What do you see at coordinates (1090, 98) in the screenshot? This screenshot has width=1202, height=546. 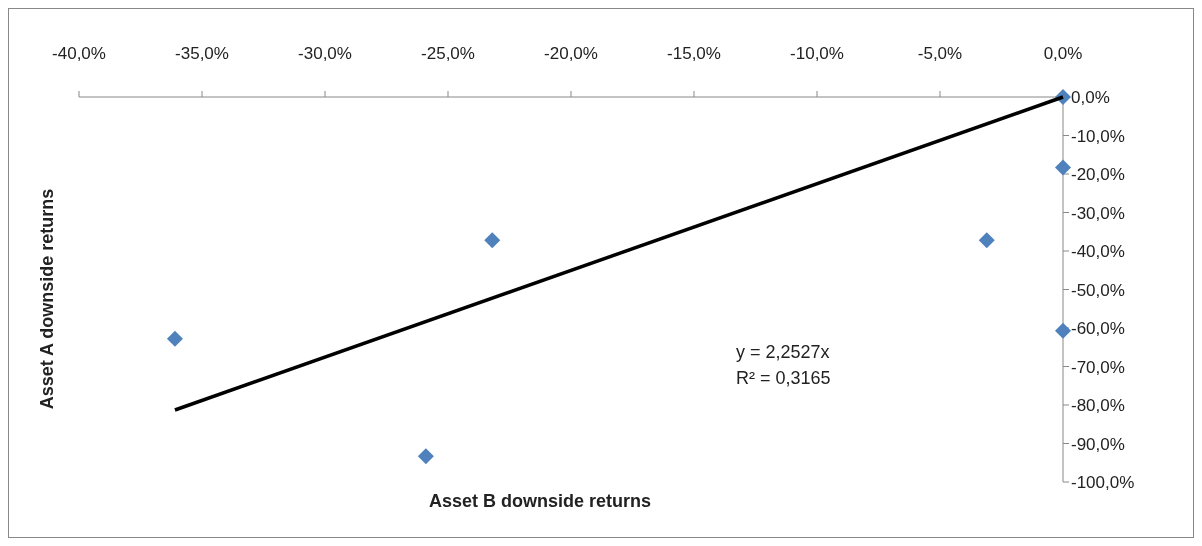 I see `y-tick-label: 0,0%` at bounding box center [1090, 98].